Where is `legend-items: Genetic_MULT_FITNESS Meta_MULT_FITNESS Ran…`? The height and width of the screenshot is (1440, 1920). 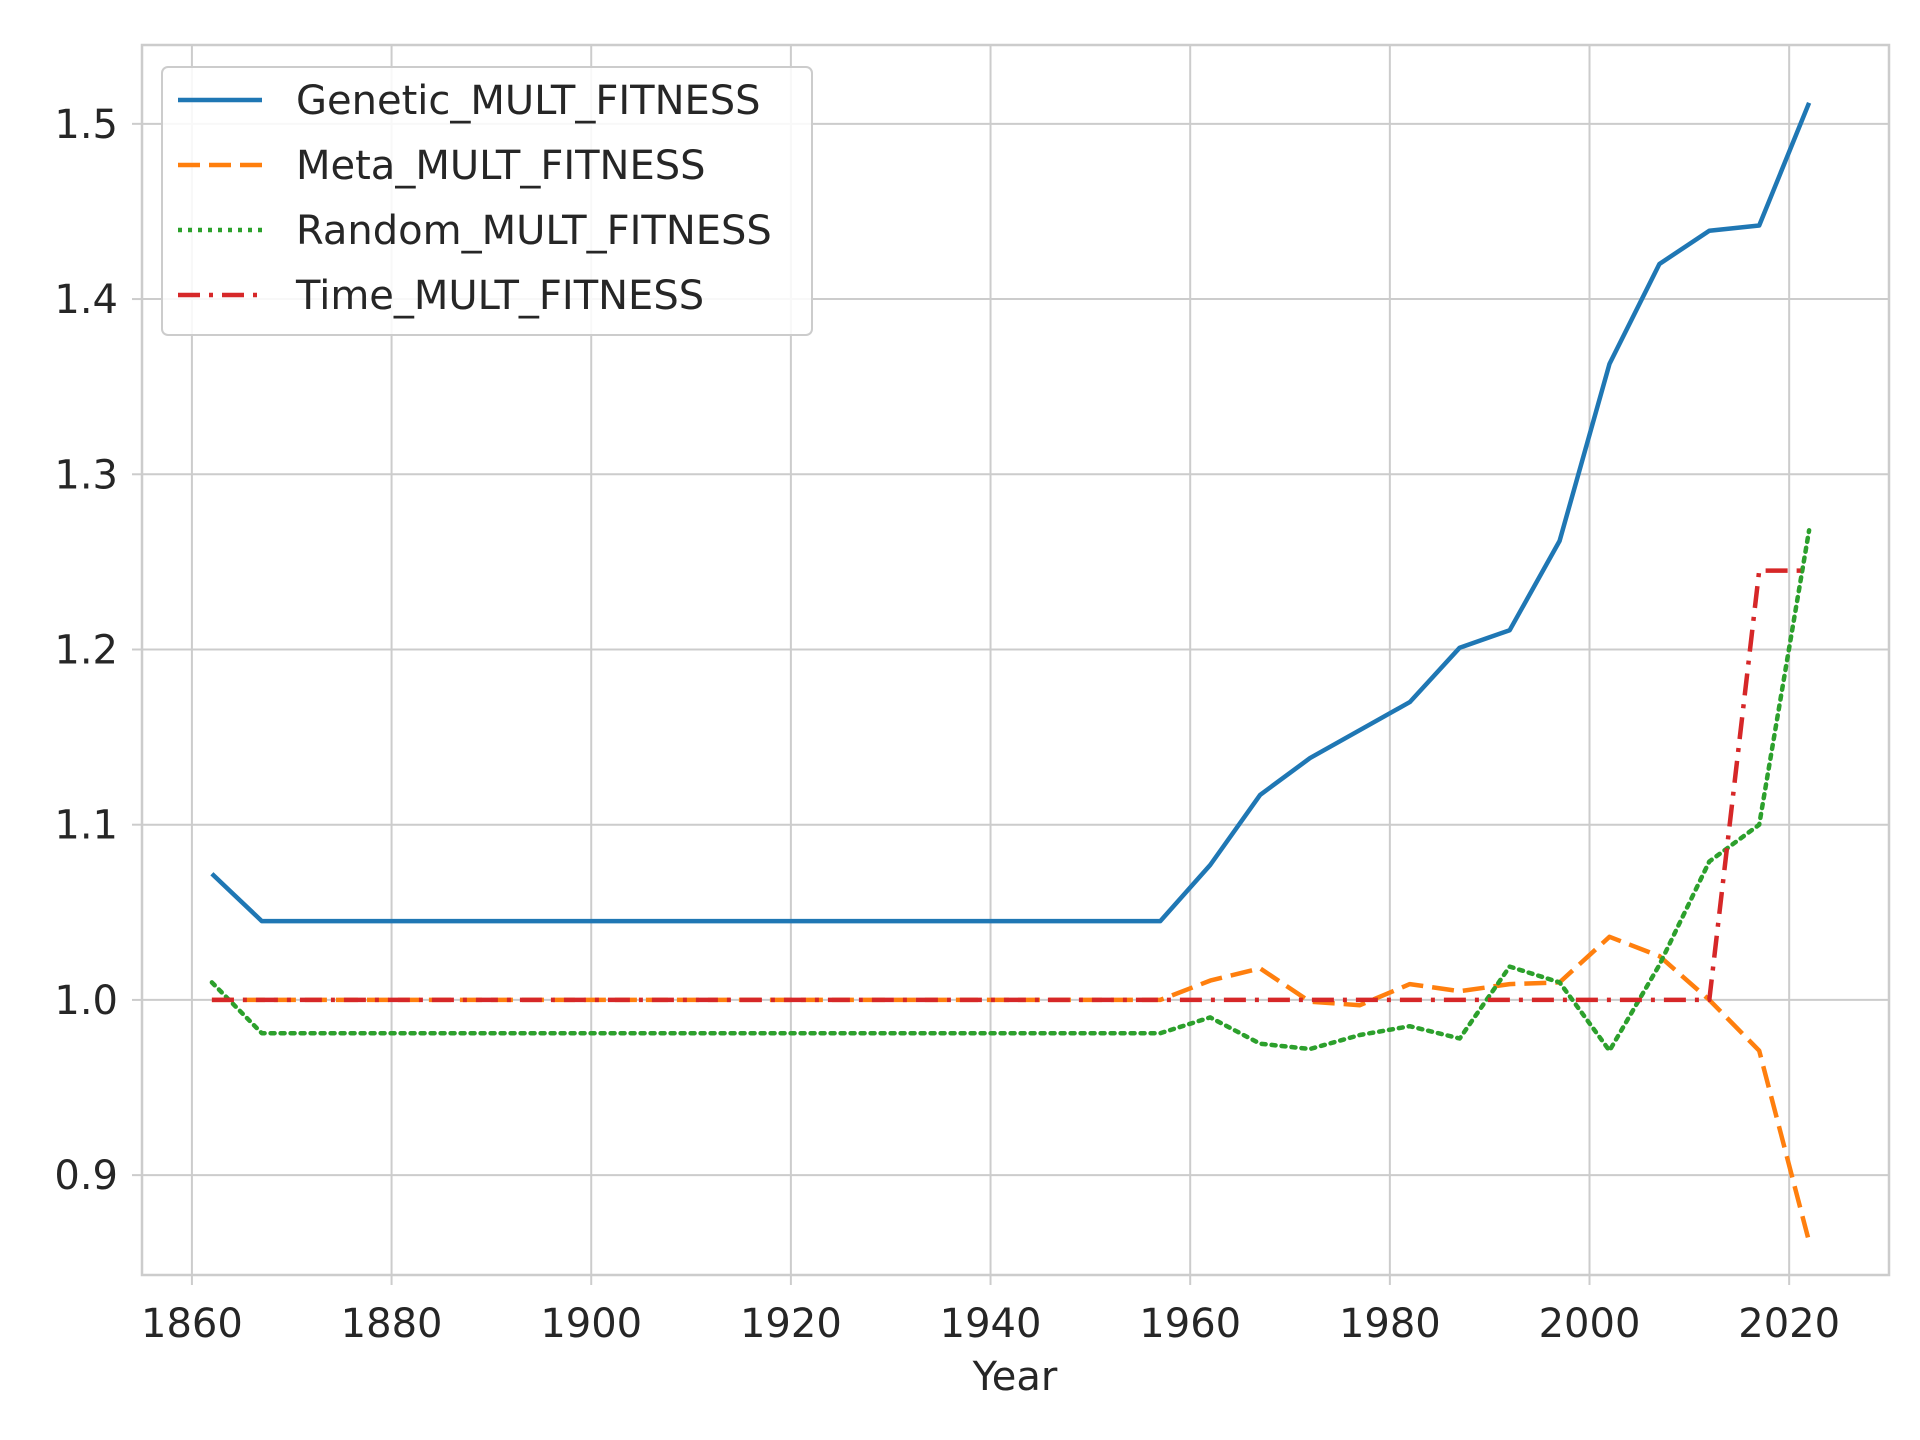
legend-items: Genetic_MULT_FITNESS Meta_MULT_FITNESS Ran… is located at coordinates (475, 198).